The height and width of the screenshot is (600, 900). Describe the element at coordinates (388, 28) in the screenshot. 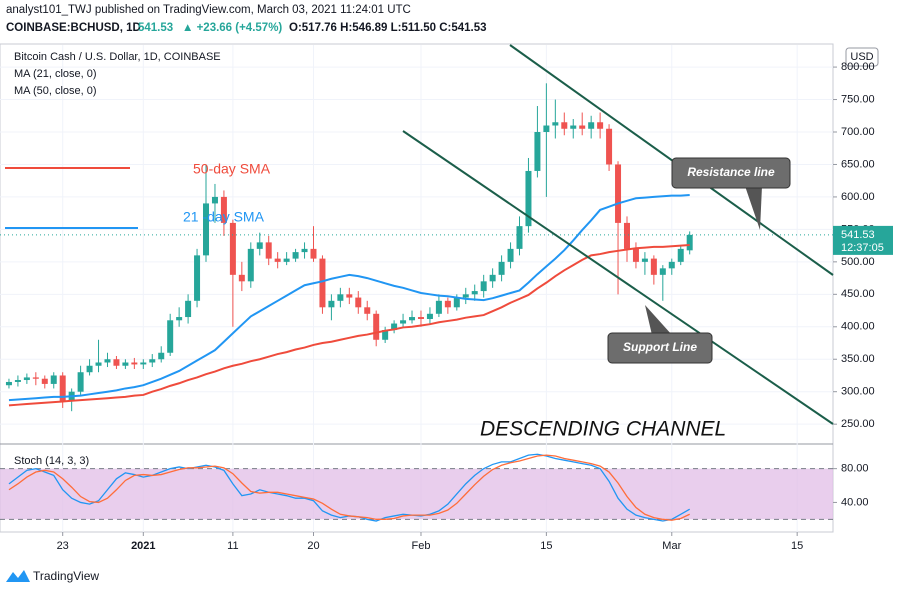

I see `ohlc: O:517.76 H:546.89 L:511.50 C:541.53` at that location.